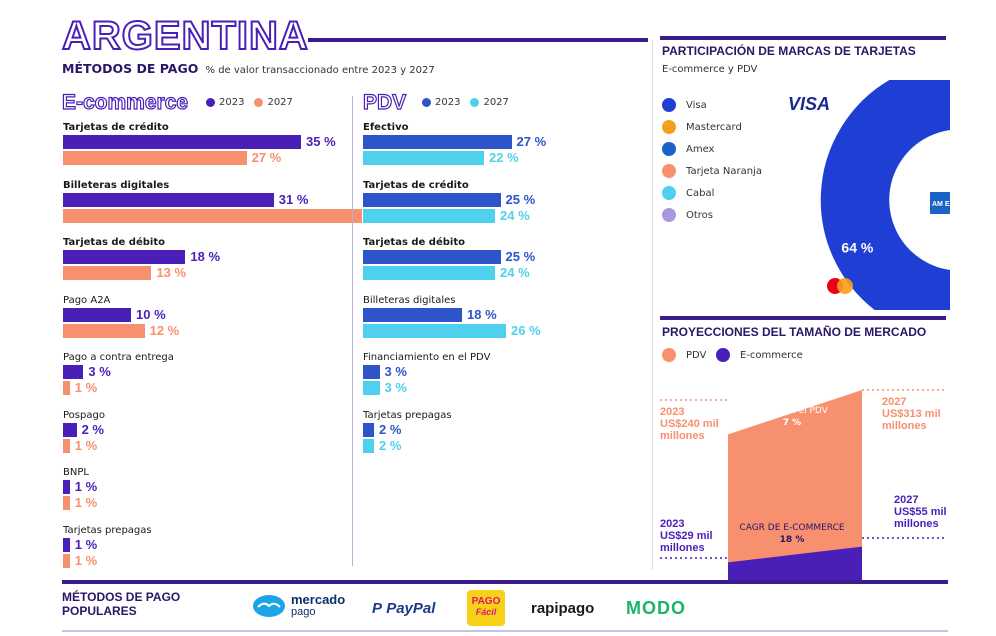 The height and width of the screenshot is (636, 996). Describe the element at coordinates (792, 423) in the screenshot. I see `pdv-cagr-value: 7 %` at that location.